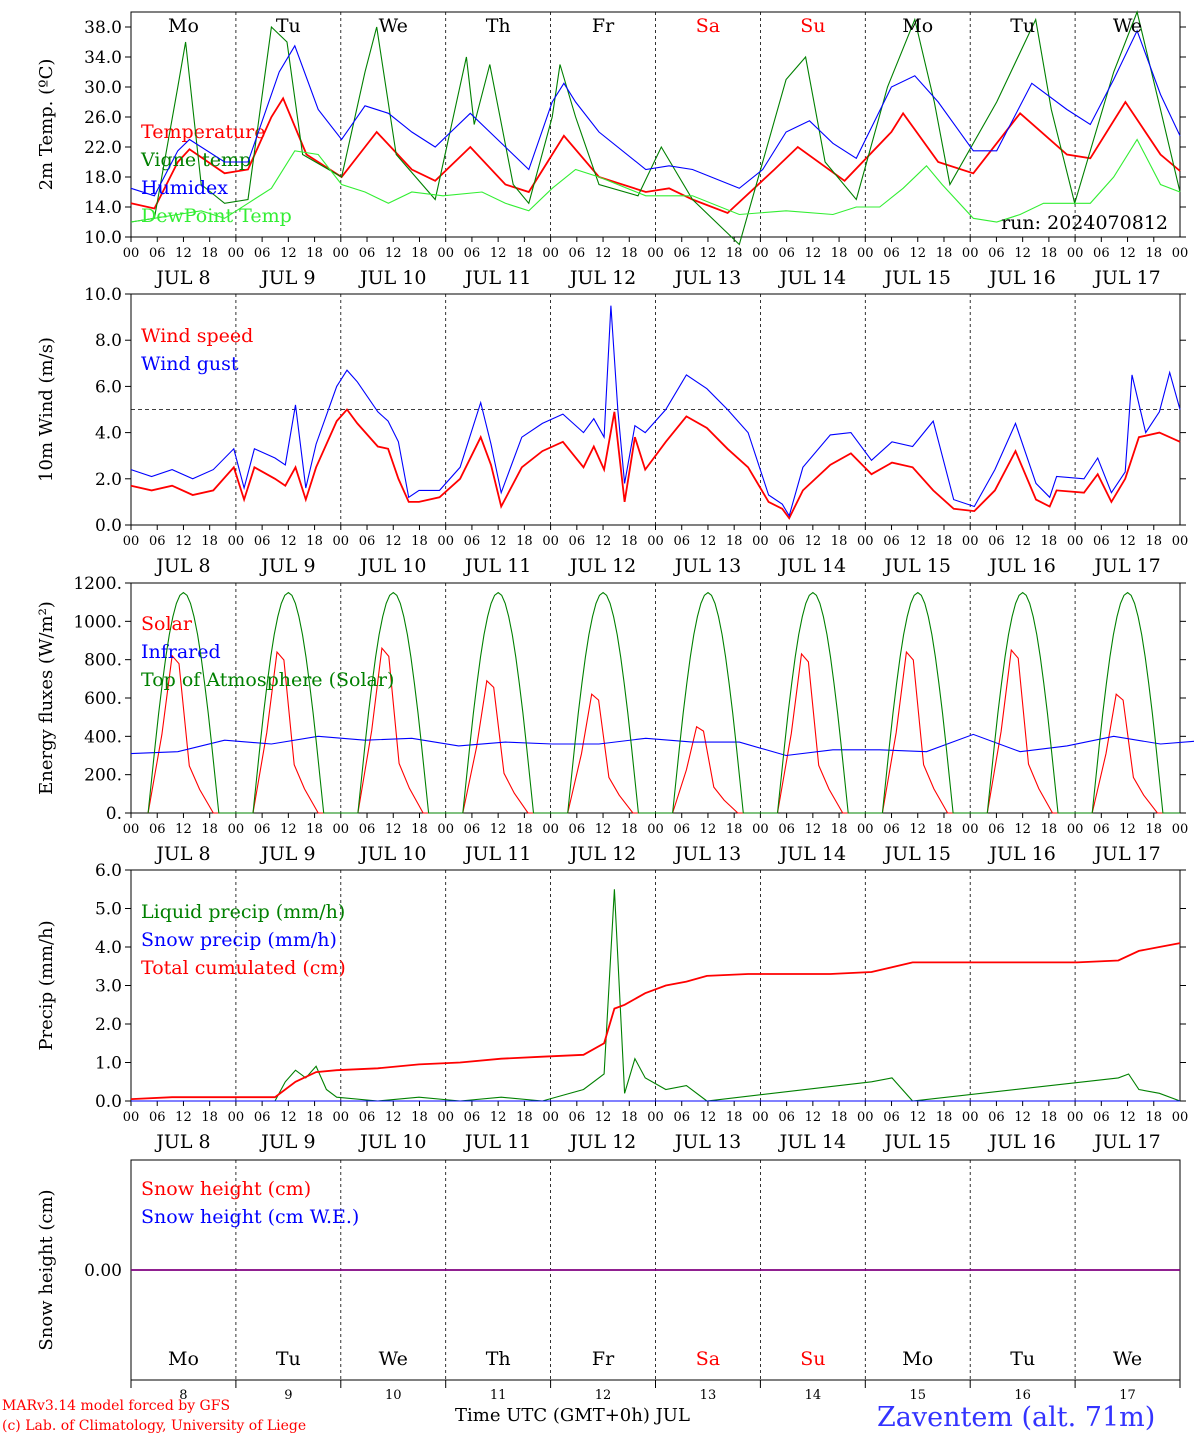 The width and height of the screenshot is (1194, 1440). What do you see at coordinates (1084, 223) in the screenshot?
I see `run-label: run: 2024070812` at bounding box center [1084, 223].